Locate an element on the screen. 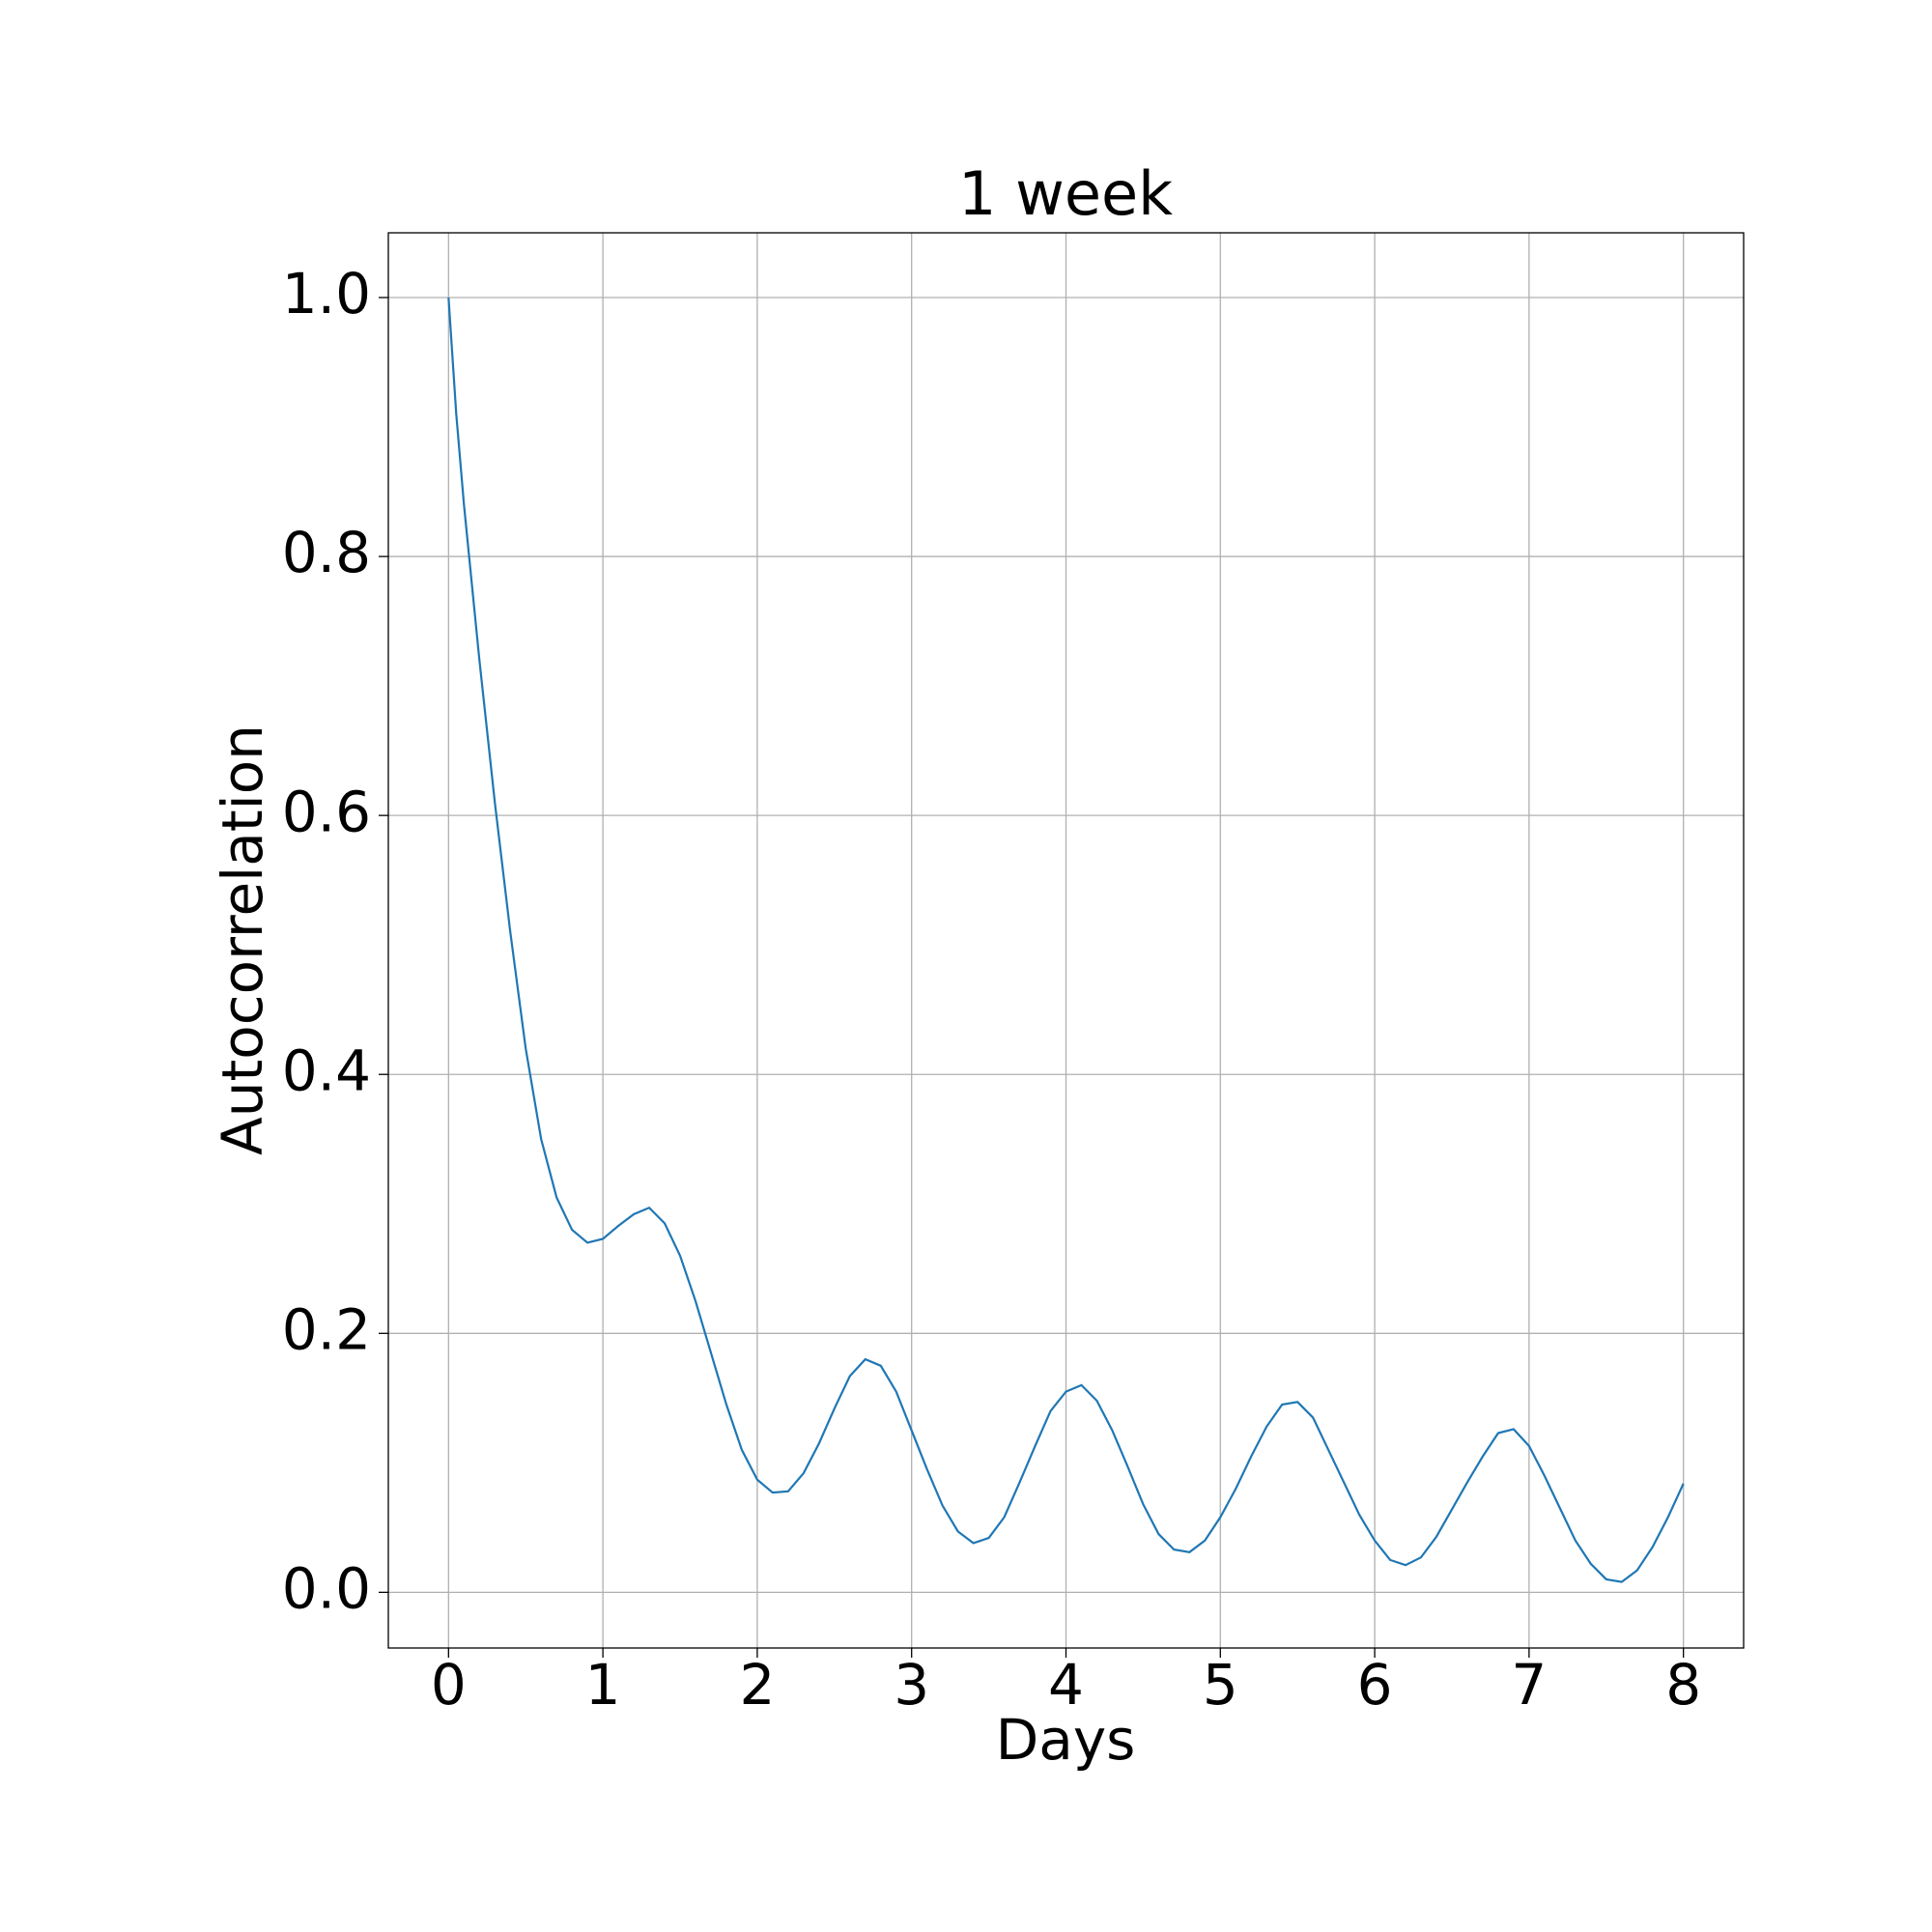 The height and width of the screenshot is (1932, 1932). x-tick-label: 8 is located at coordinates (1683, 1685).